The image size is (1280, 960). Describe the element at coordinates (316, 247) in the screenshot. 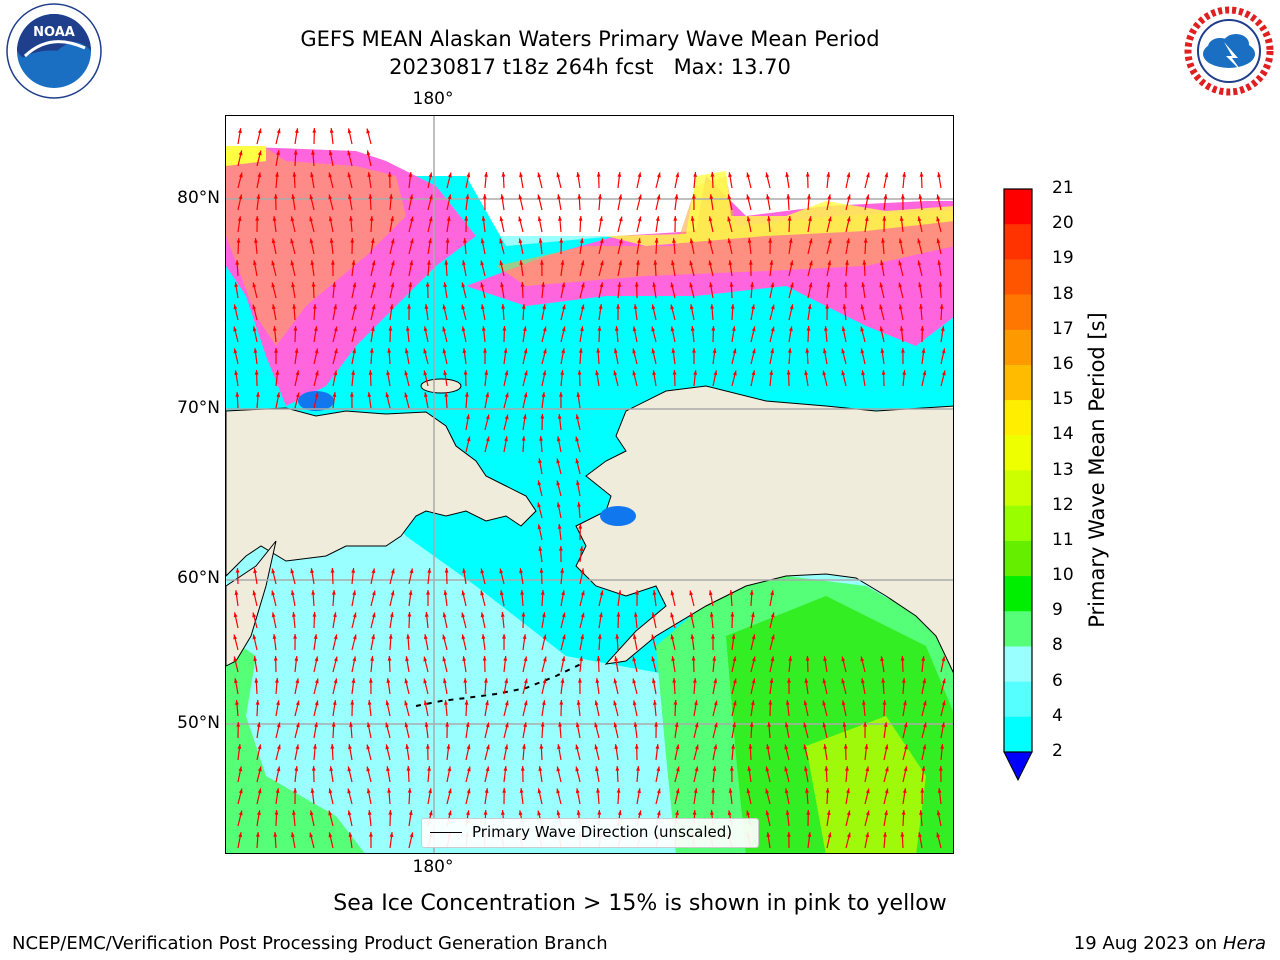

I see `sea-ice-west-orange` at that location.